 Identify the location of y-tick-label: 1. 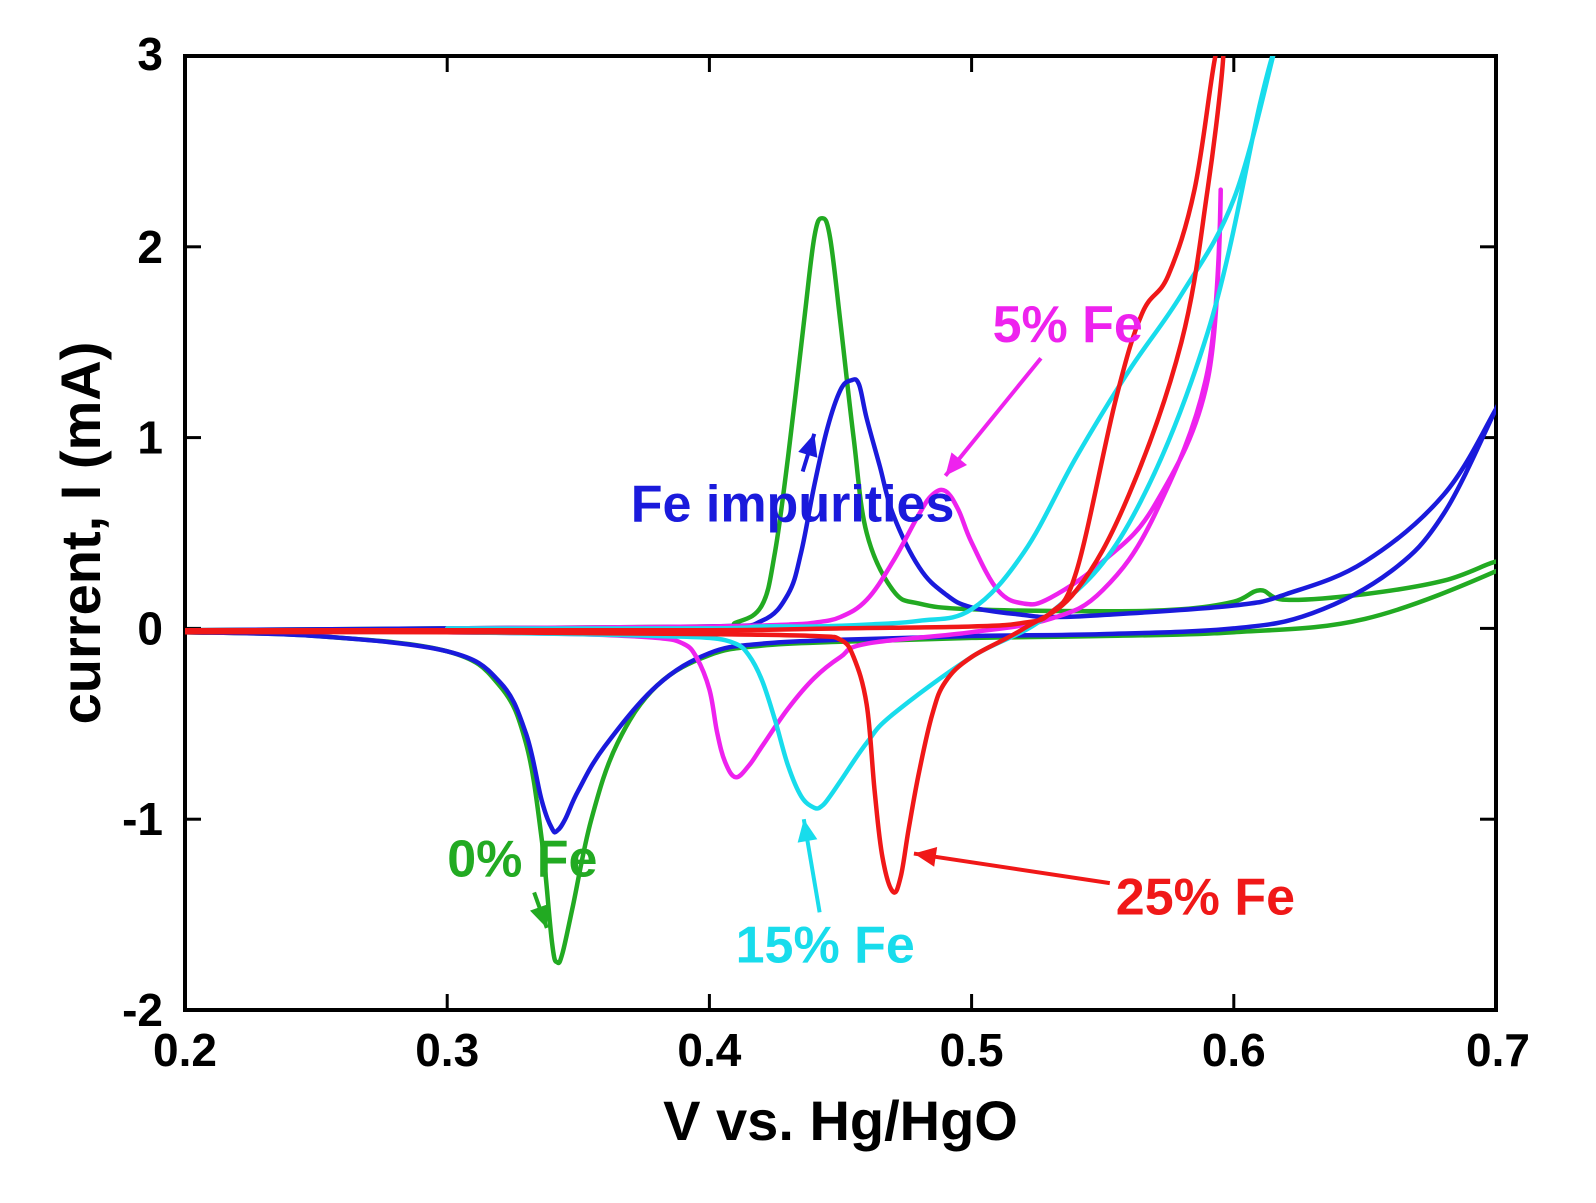
(150, 438).